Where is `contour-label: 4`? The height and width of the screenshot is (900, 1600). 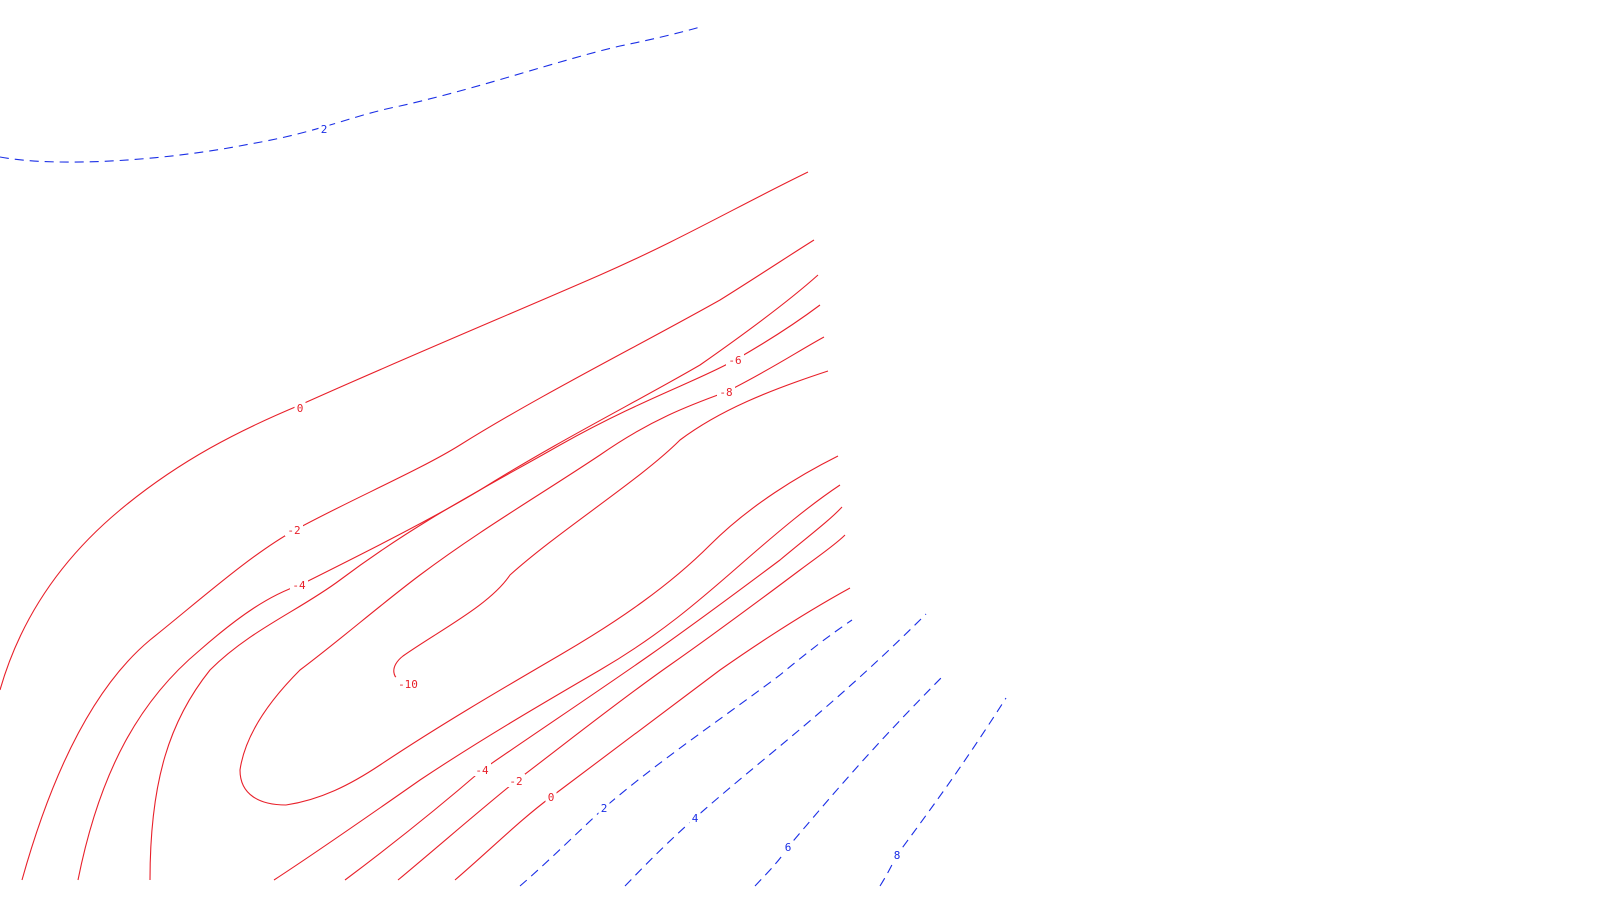 contour-label: 4 is located at coordinates (695, 818).